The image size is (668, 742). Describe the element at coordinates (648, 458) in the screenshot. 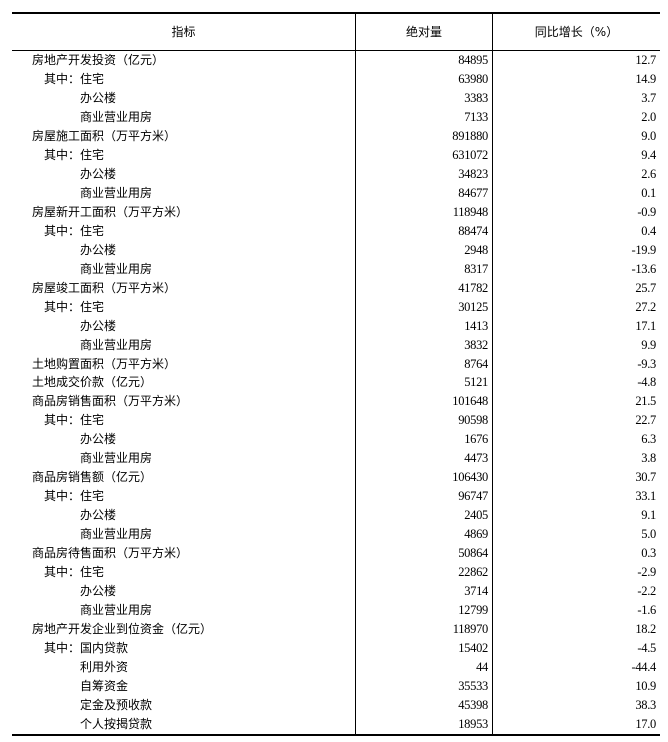

I see `growth-cell: 3.8` at that location.